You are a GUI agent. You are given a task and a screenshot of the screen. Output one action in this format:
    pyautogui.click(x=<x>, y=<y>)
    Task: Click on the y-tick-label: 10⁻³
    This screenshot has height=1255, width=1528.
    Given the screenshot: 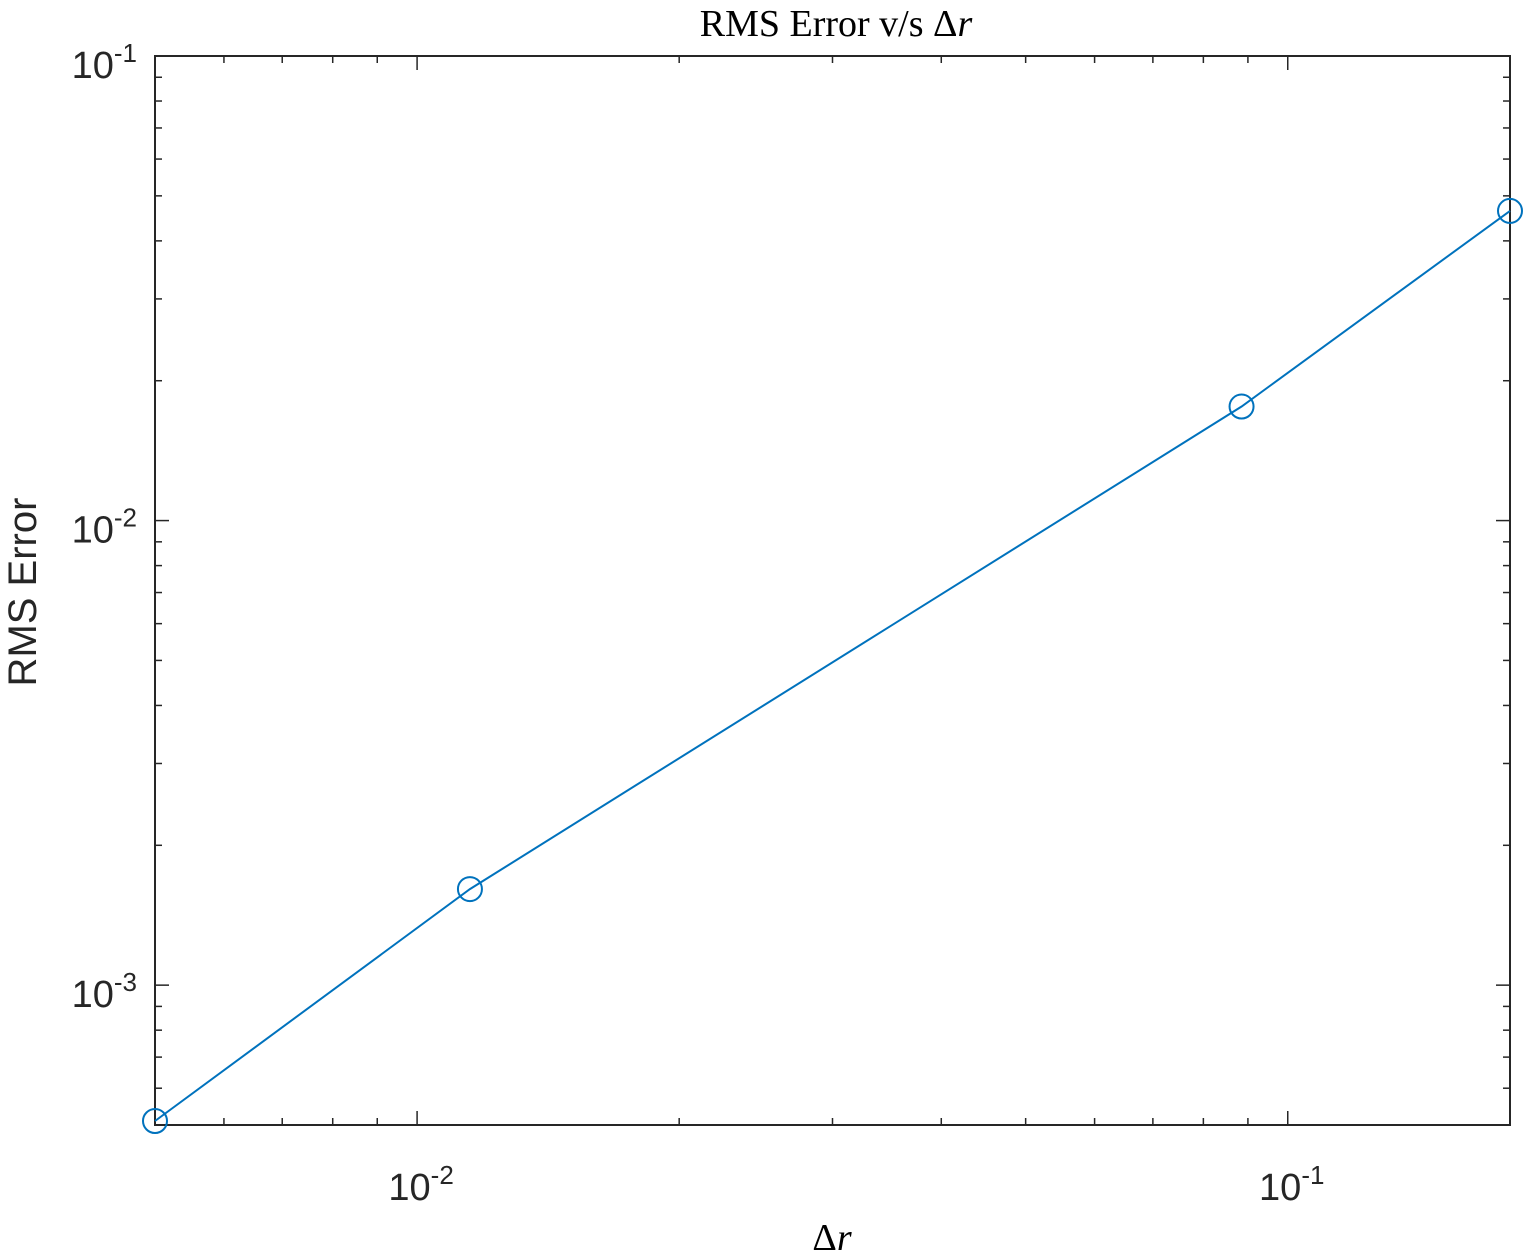 What is the action you would take?
    pyautogui.click(x=104, y=991)
    